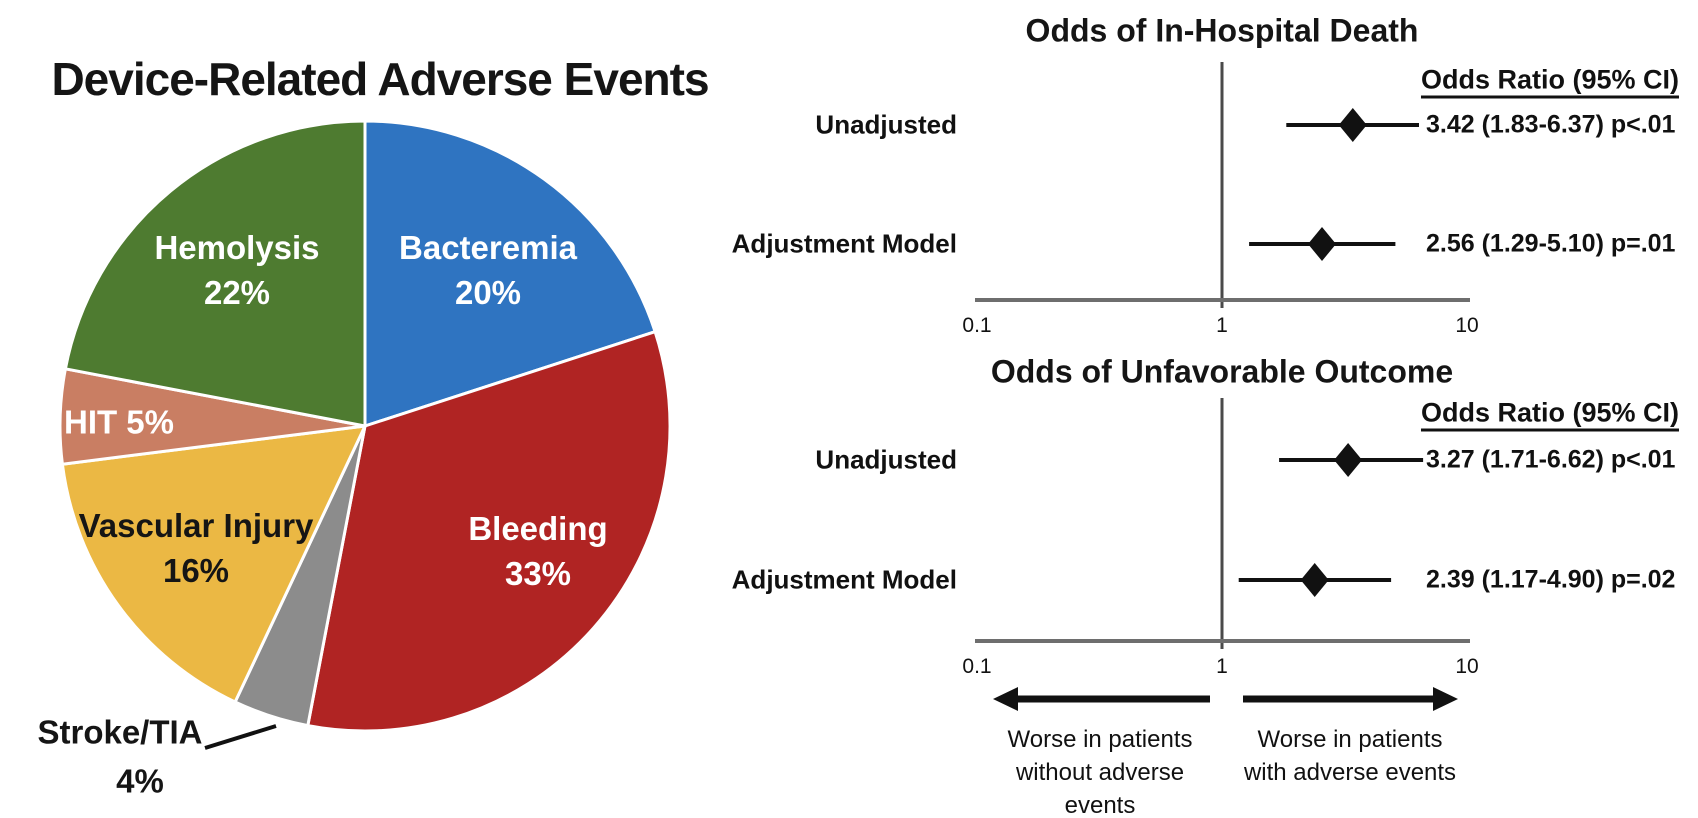  Describe the element at coordinates (977, 666) in the screenshot. I see `forest2-tick-0_1: 0.1` at that location.